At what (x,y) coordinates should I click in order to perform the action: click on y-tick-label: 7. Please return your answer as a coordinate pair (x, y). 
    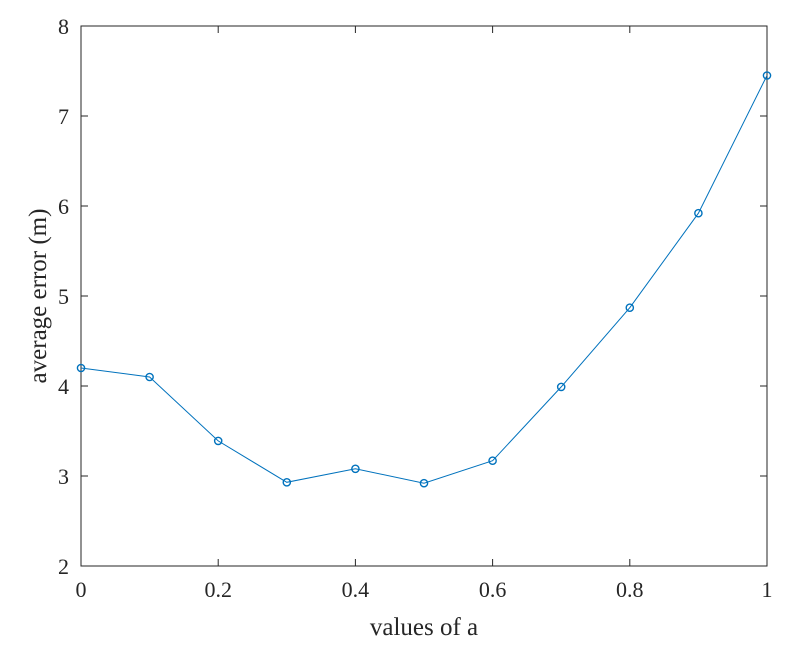
    Looking at the image, I should click on (63, 116).